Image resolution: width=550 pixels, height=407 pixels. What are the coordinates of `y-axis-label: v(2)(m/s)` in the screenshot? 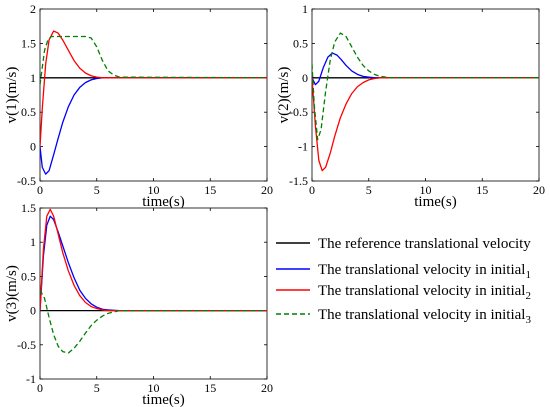 It's located at (284, 95).